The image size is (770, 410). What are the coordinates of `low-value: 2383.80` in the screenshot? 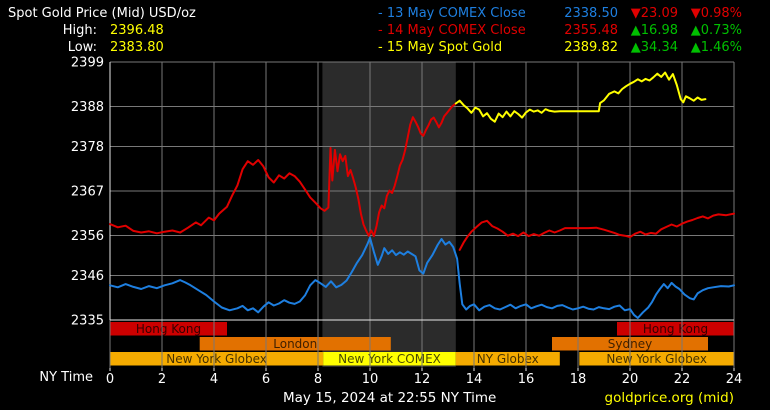 It's located at (137, 47).